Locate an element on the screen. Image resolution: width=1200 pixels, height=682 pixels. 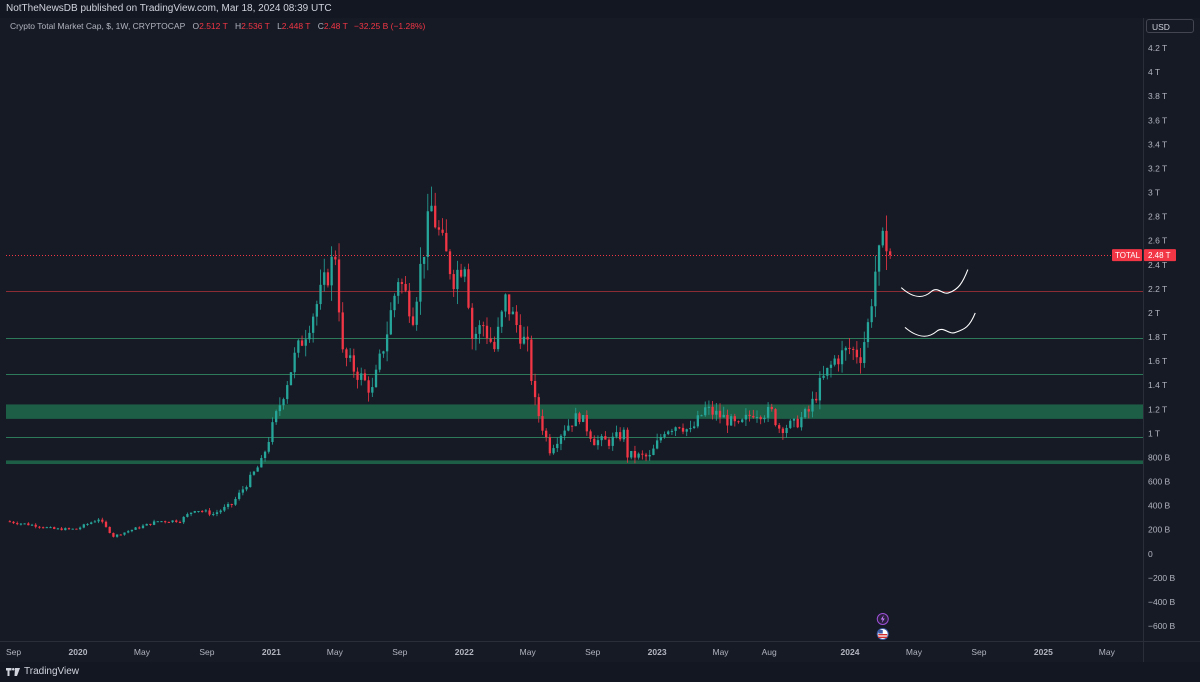
price-tick-label: 1.2 T is located at coordinates (1157, 409).